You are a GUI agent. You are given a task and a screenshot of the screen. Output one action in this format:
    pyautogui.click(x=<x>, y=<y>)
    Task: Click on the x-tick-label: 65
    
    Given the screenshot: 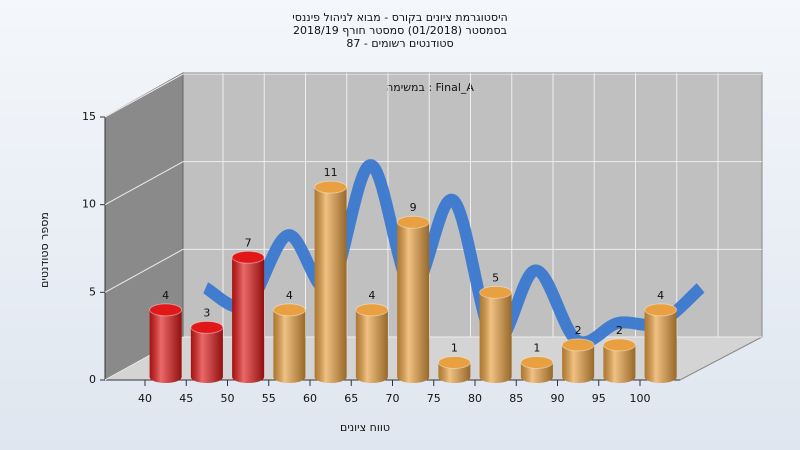 What is the action you would take?
    pyautogui.click(x=351, y=398)
    